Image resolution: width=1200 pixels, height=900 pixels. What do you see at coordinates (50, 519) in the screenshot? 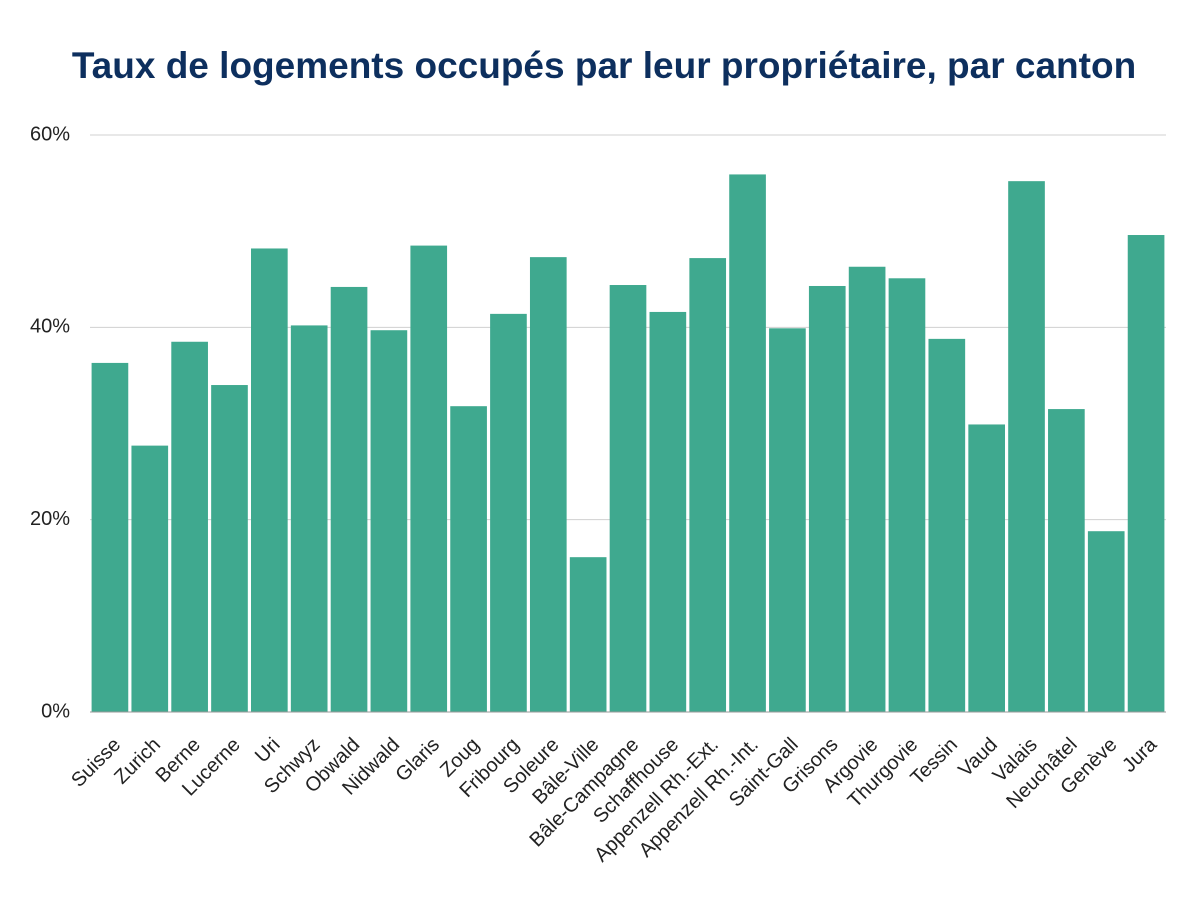
I see `y-tick-label: 20%` at bounding box center [50, 519].